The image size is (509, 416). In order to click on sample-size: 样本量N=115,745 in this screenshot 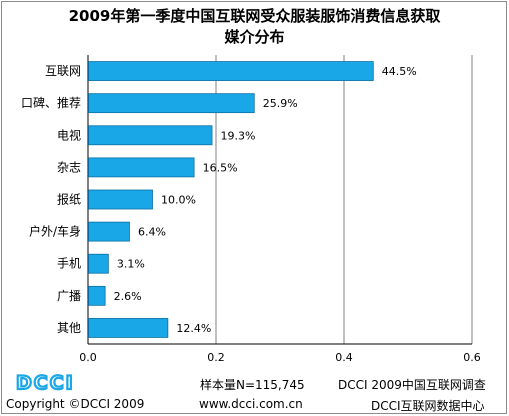, I will do `click(252, 385)`.